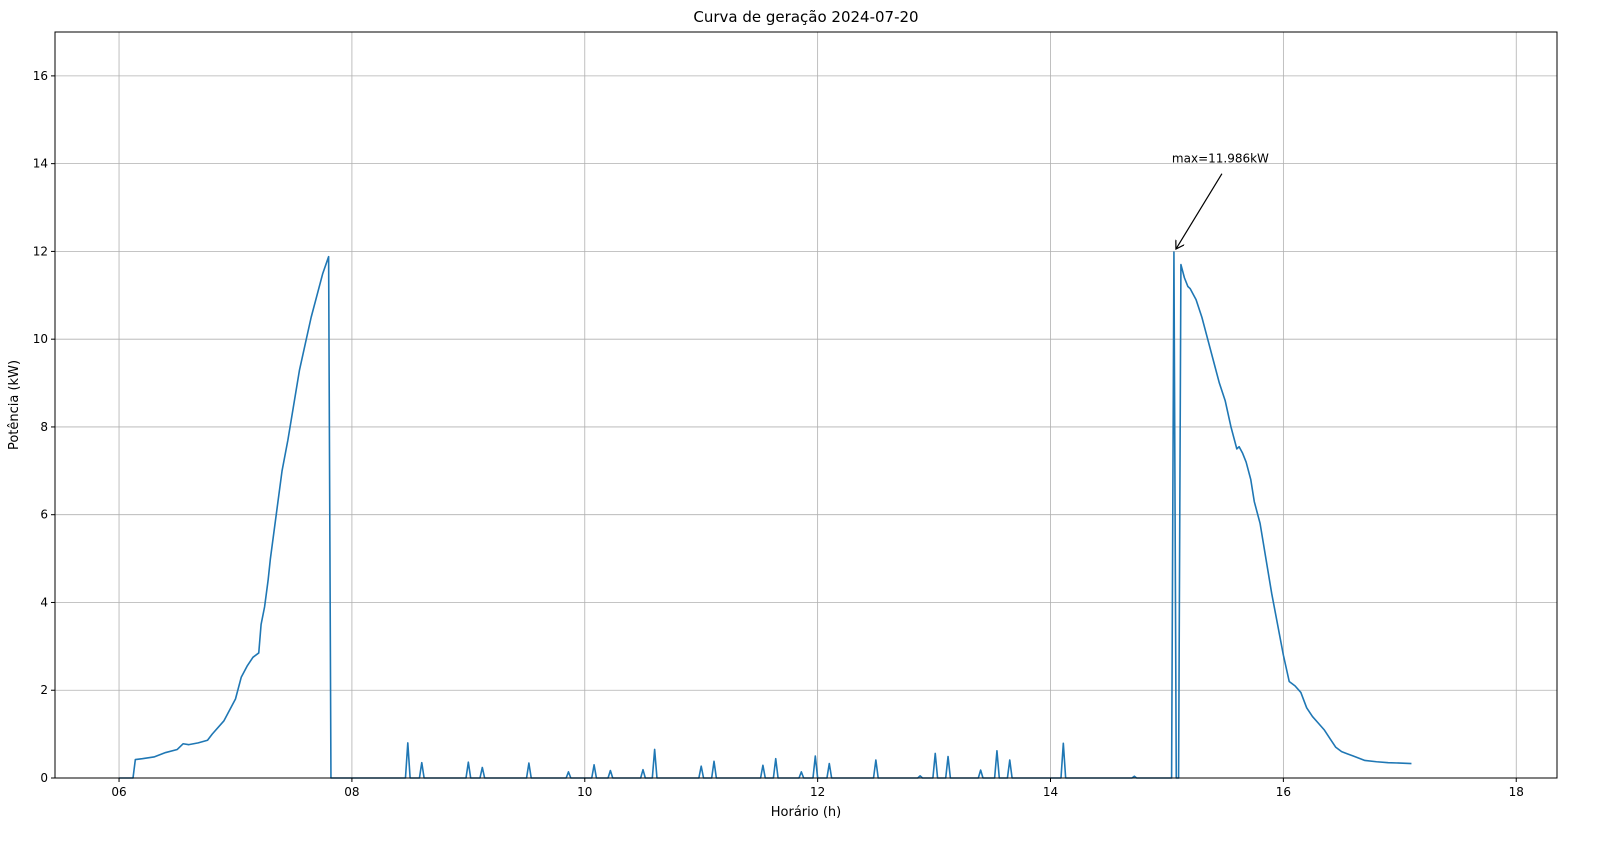  What do you see at coordinates (806, 812) in the screenshot?
I see `x-axis-label: Horário (h)` at bounding box center [806, 812].